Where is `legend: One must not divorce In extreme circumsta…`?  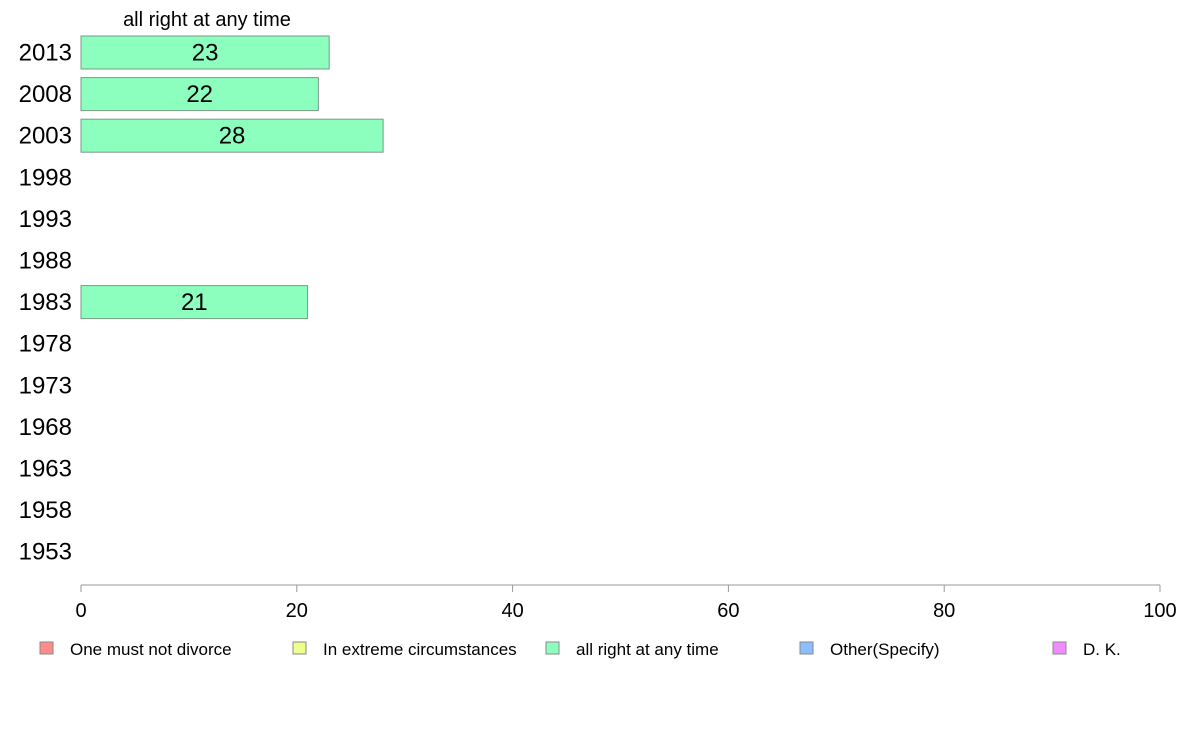 legend: One must not divorce In extreme circumsta… is located at coordinates (580, 649).